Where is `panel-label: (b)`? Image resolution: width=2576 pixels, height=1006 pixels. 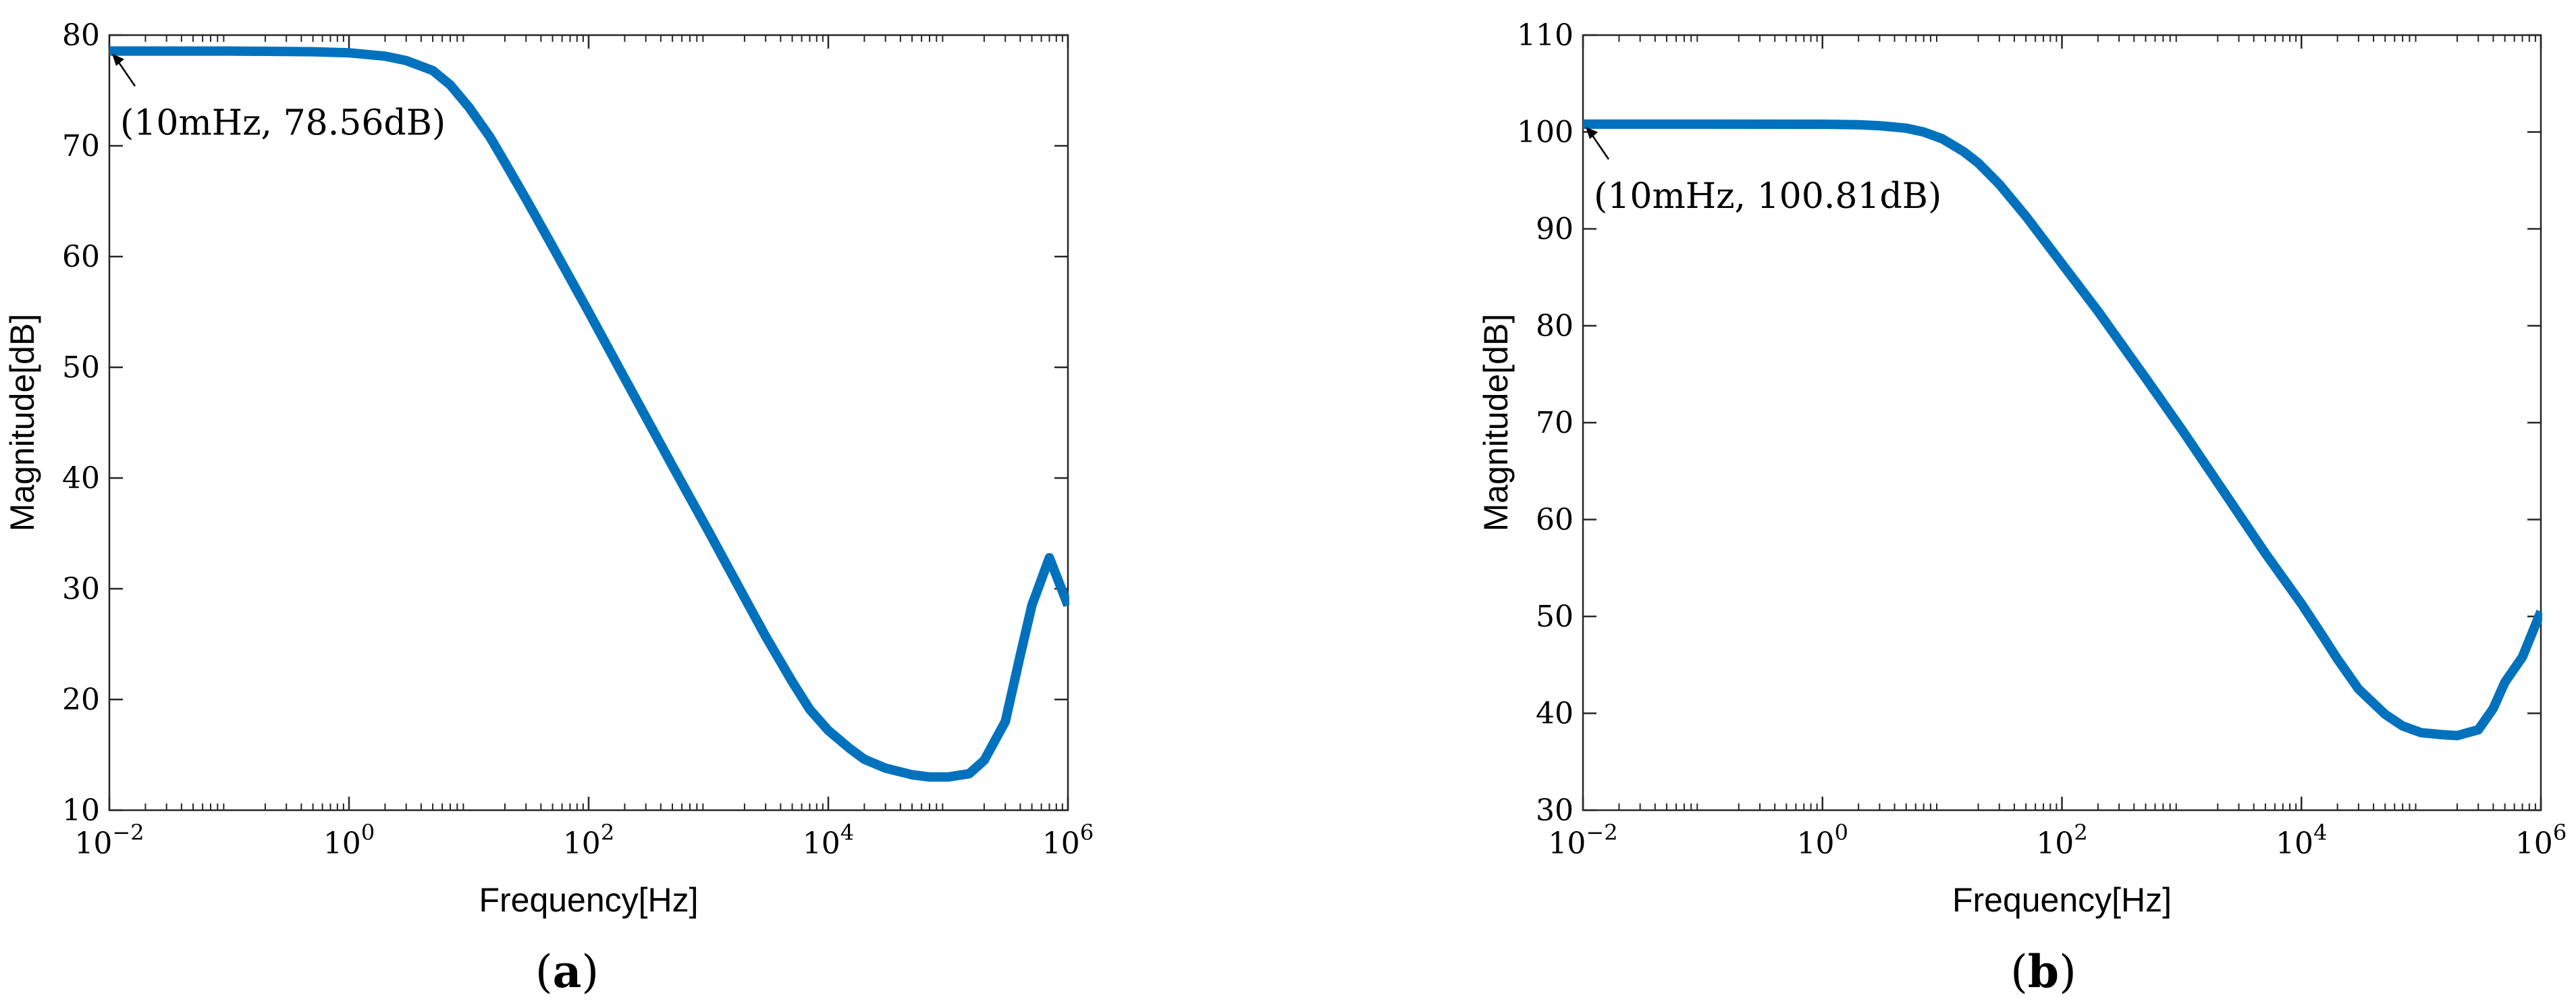 panel-label: (b) is located at coordinates (2043, 971).